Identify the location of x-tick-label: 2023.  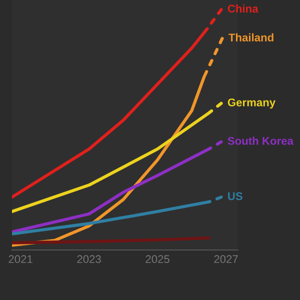
(89, 259).